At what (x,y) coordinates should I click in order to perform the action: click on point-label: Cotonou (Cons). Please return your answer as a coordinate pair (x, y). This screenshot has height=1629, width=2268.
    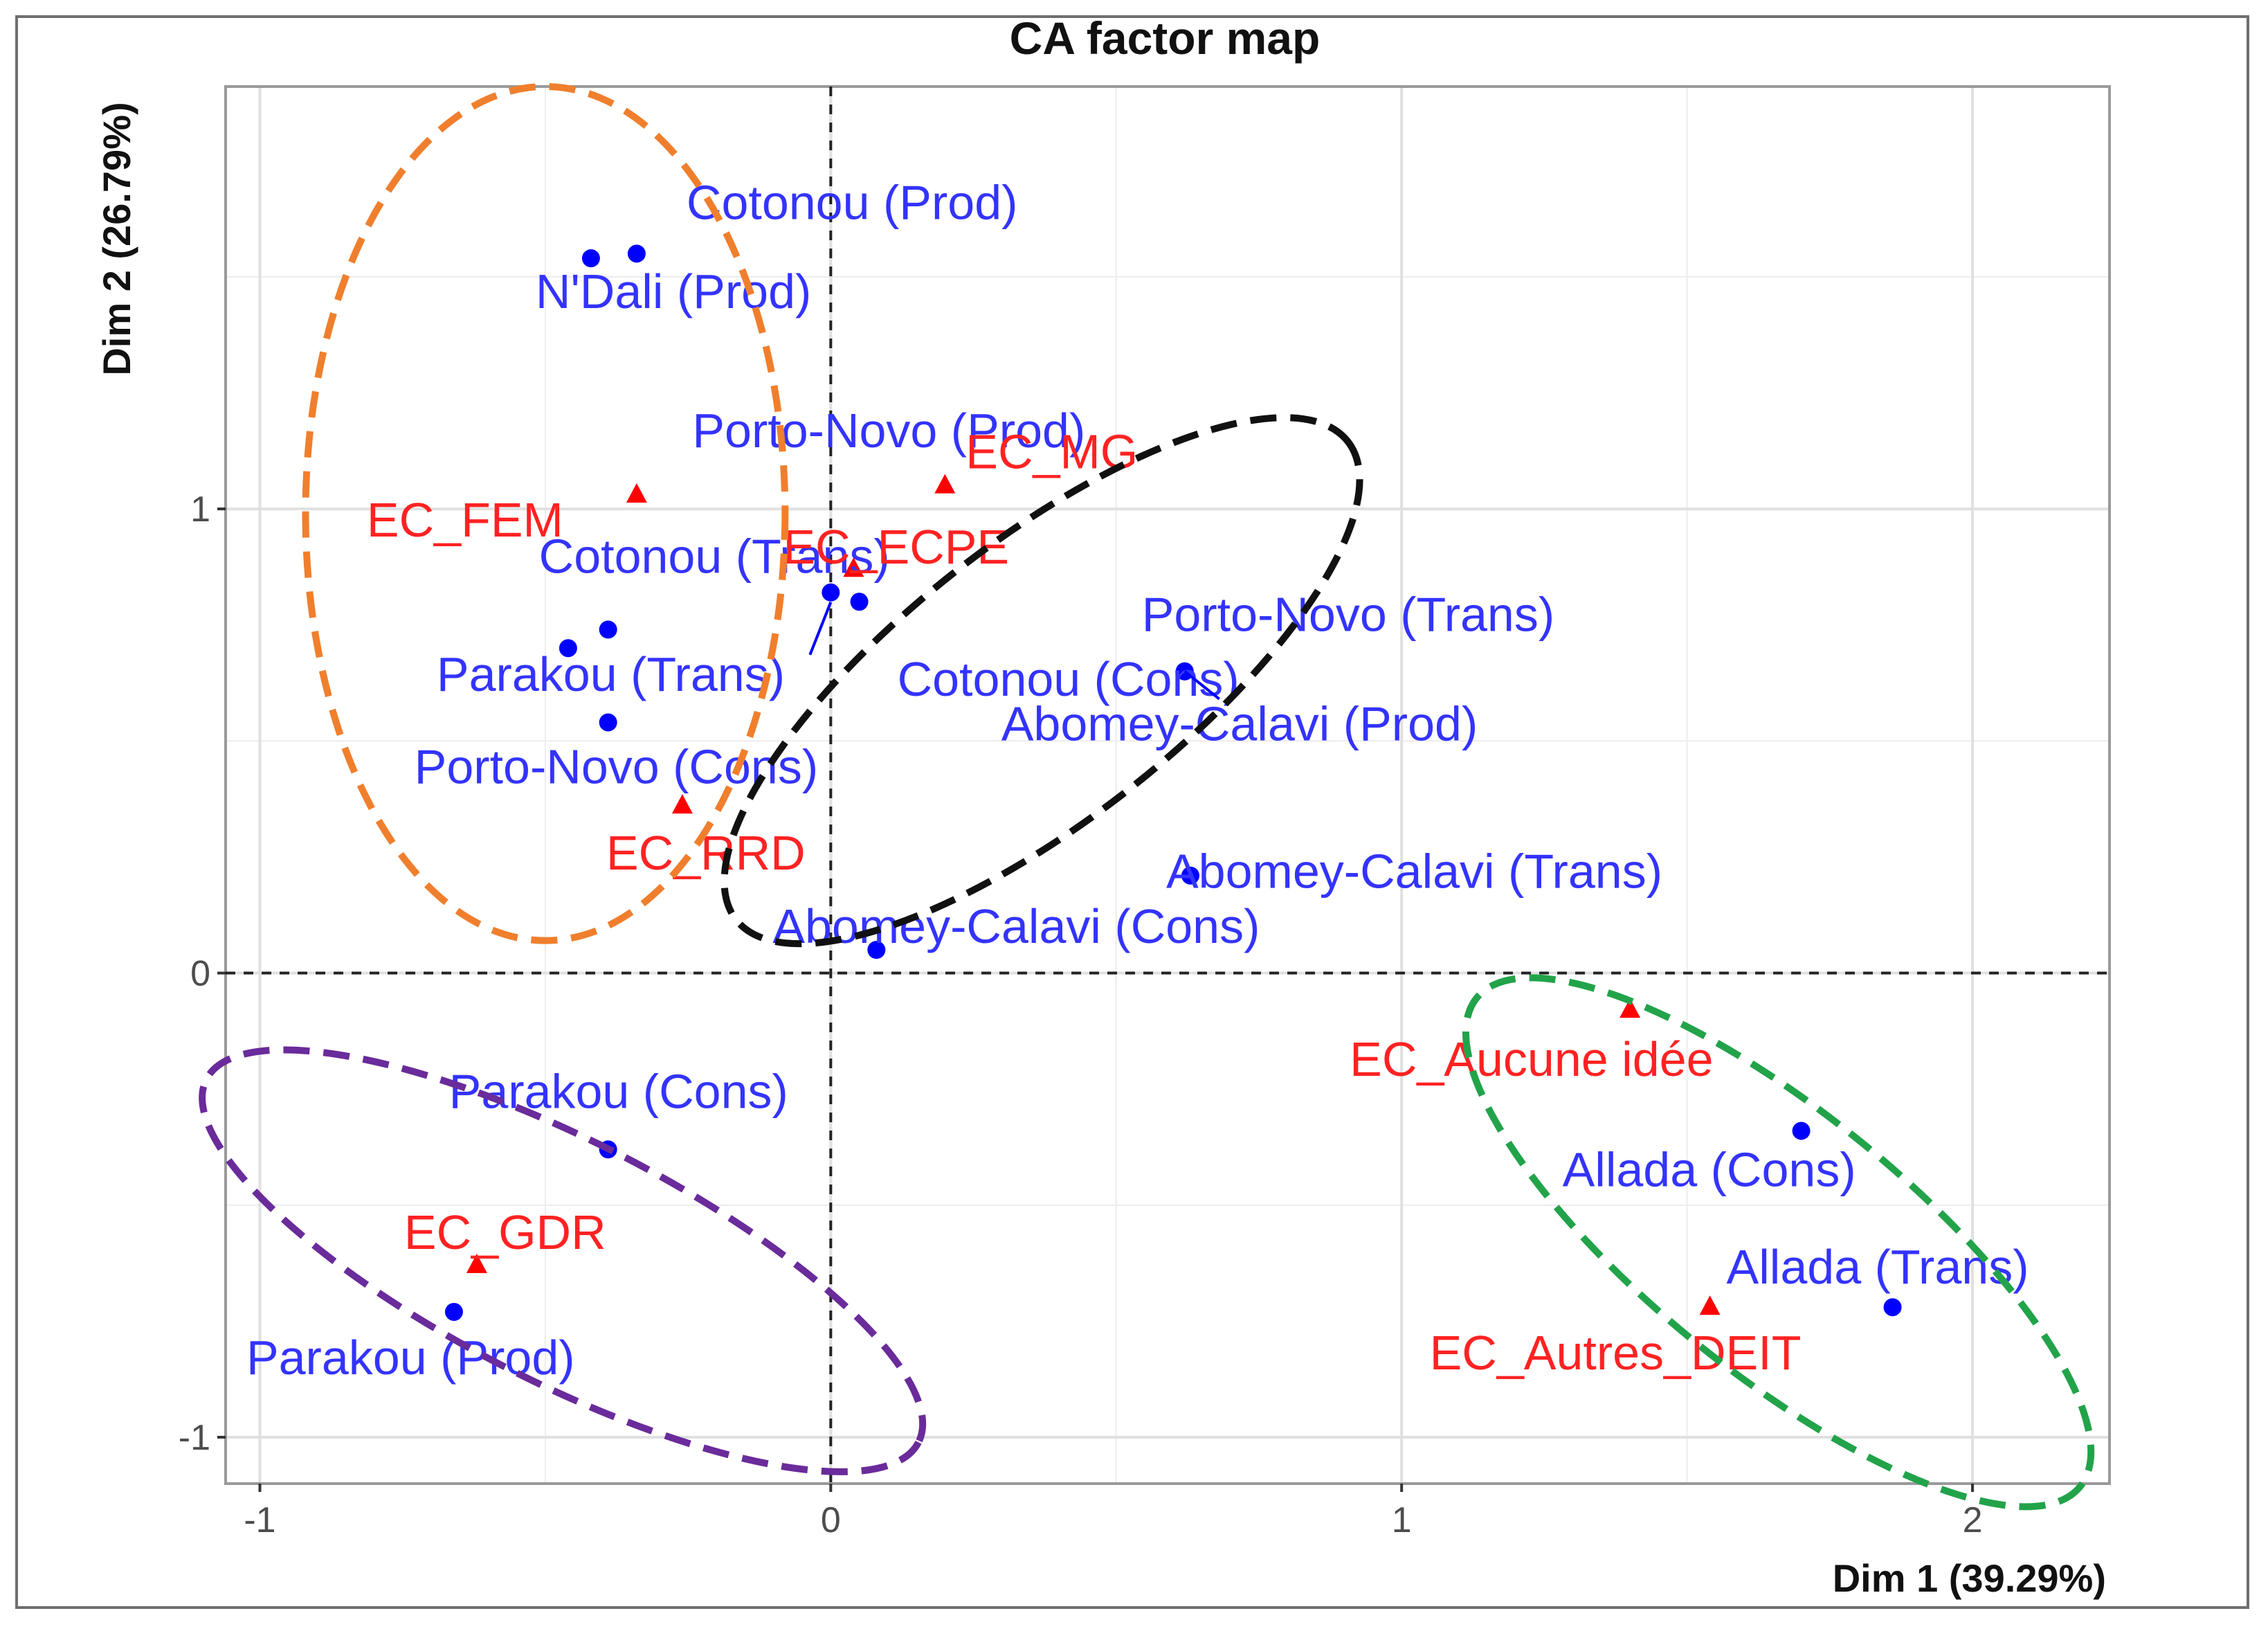
    Looking at the image, I should click on (1069, 679).